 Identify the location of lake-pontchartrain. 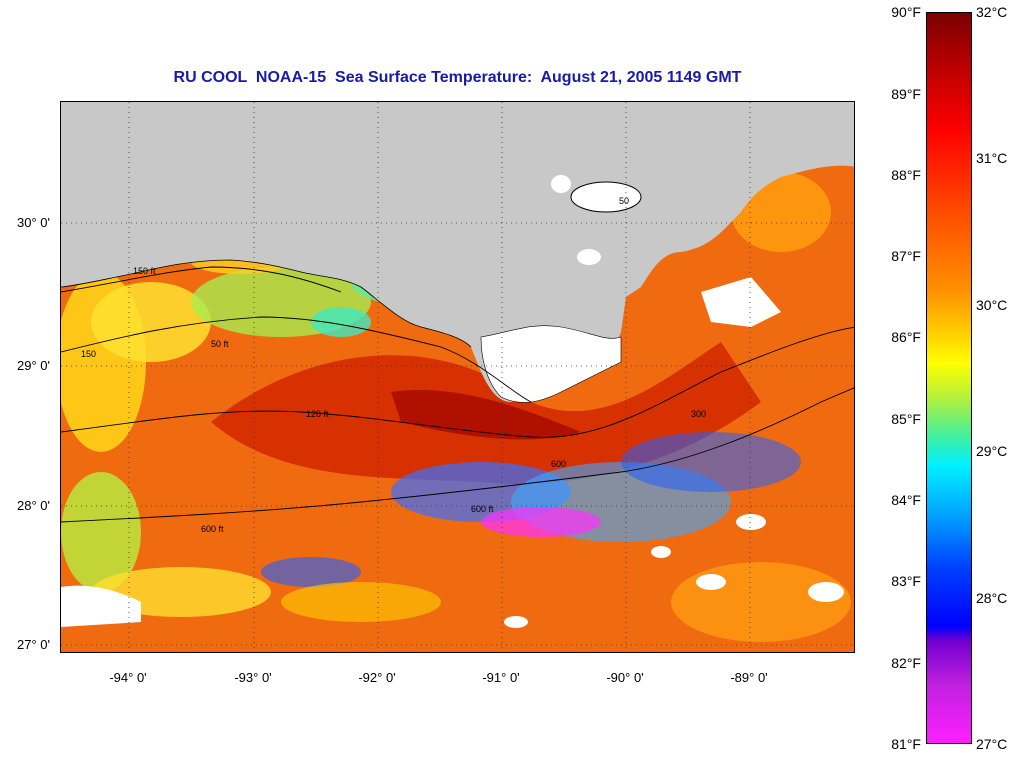
(606, 197).